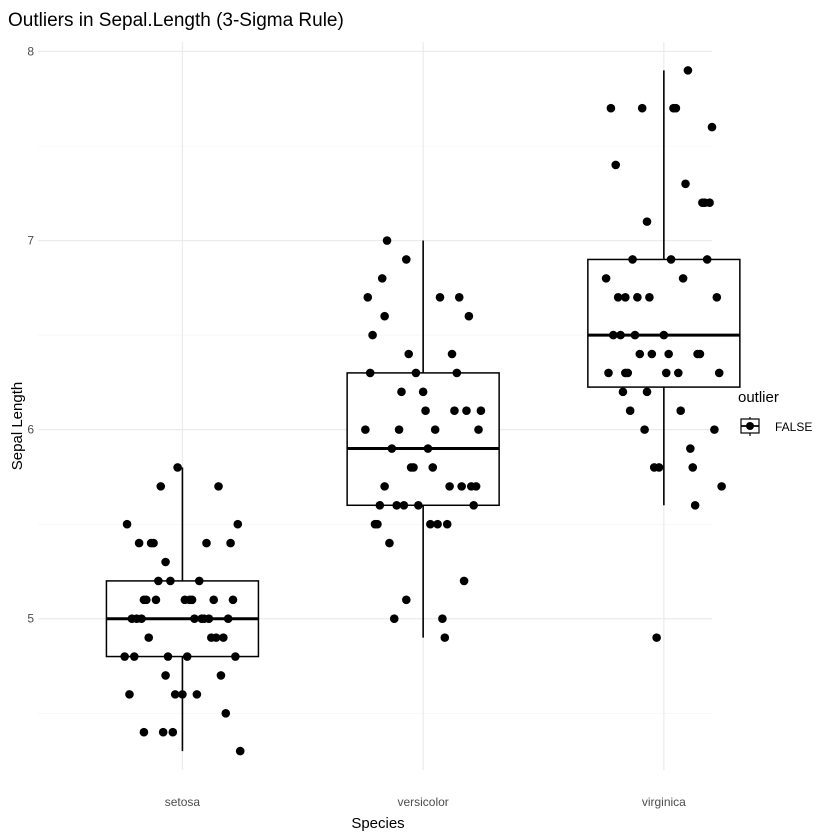  Describe the element at coordinates (183, 802) in the screenshot. I see `x-tick-label: setosa` at that location.